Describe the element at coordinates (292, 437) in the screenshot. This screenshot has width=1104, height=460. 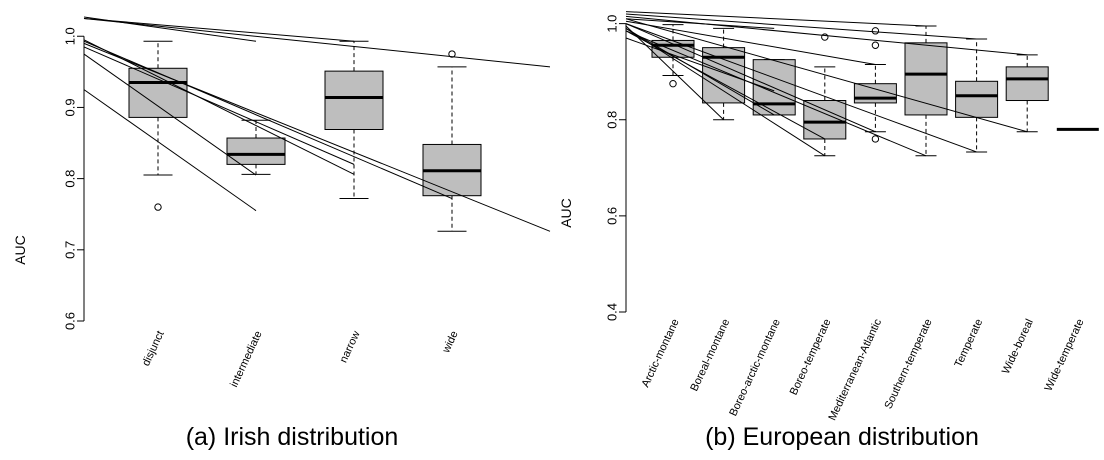
I see `caption-irish-distribution: (a) Irish distribution` at that location.